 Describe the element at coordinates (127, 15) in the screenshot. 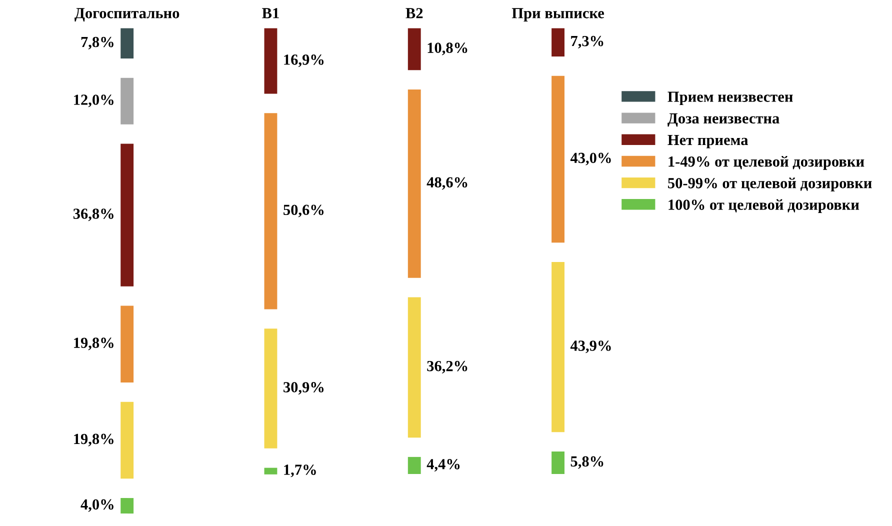

I see `category-label: Догоспитально` at that location.